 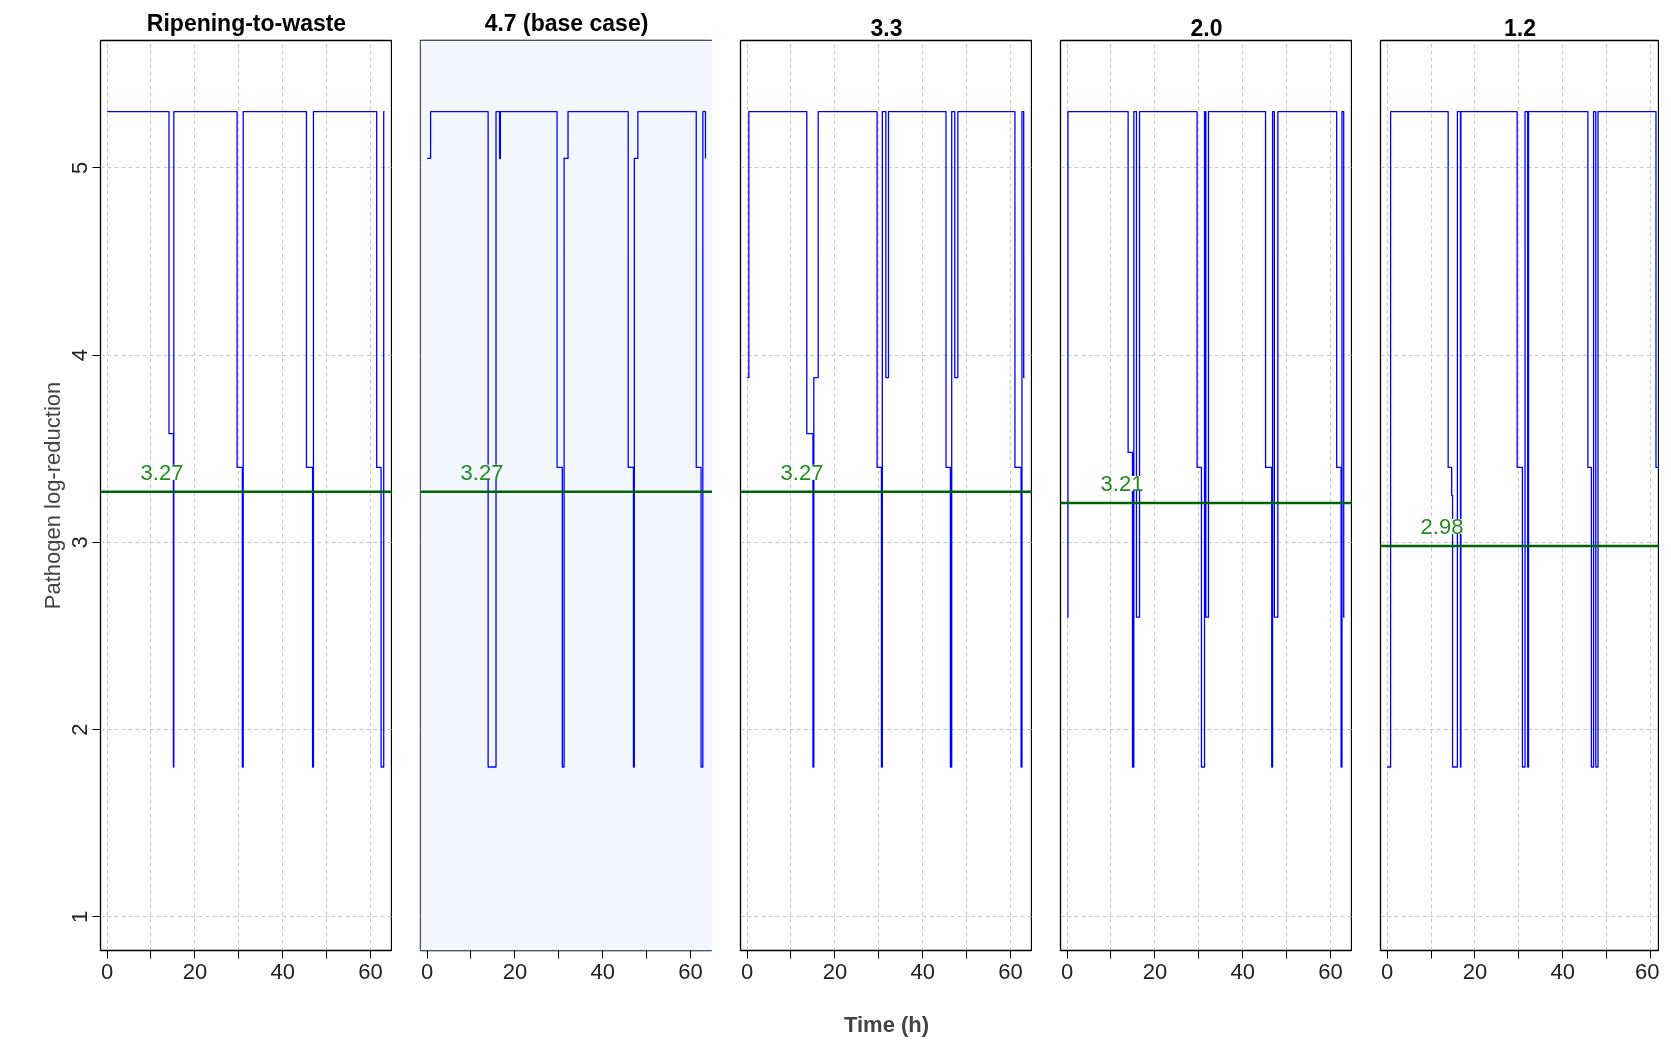 I want to click on chart-title: 2.0, so click(x=1206, y=27).